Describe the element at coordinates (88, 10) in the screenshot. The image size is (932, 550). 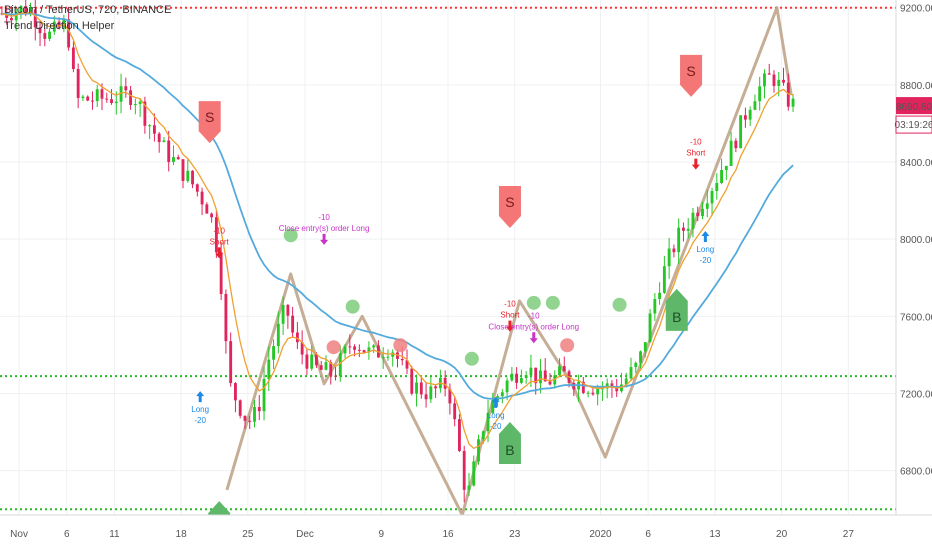
I see `chart-symbol-title: Bitcoin / TetherUS, 720, BINANCE` at that location.